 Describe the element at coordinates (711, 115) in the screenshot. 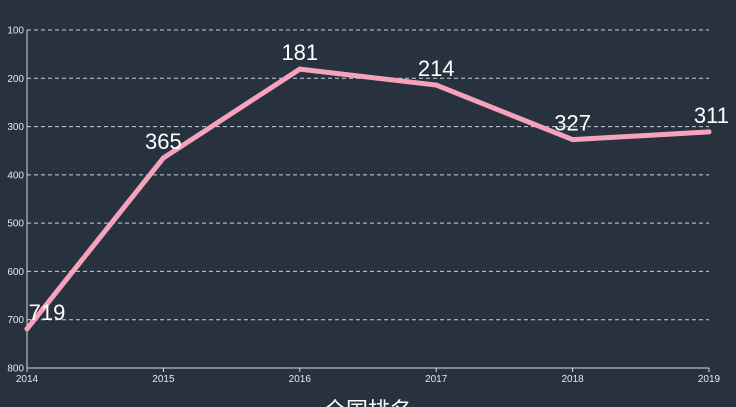

I see `data-label: 311` at that location.